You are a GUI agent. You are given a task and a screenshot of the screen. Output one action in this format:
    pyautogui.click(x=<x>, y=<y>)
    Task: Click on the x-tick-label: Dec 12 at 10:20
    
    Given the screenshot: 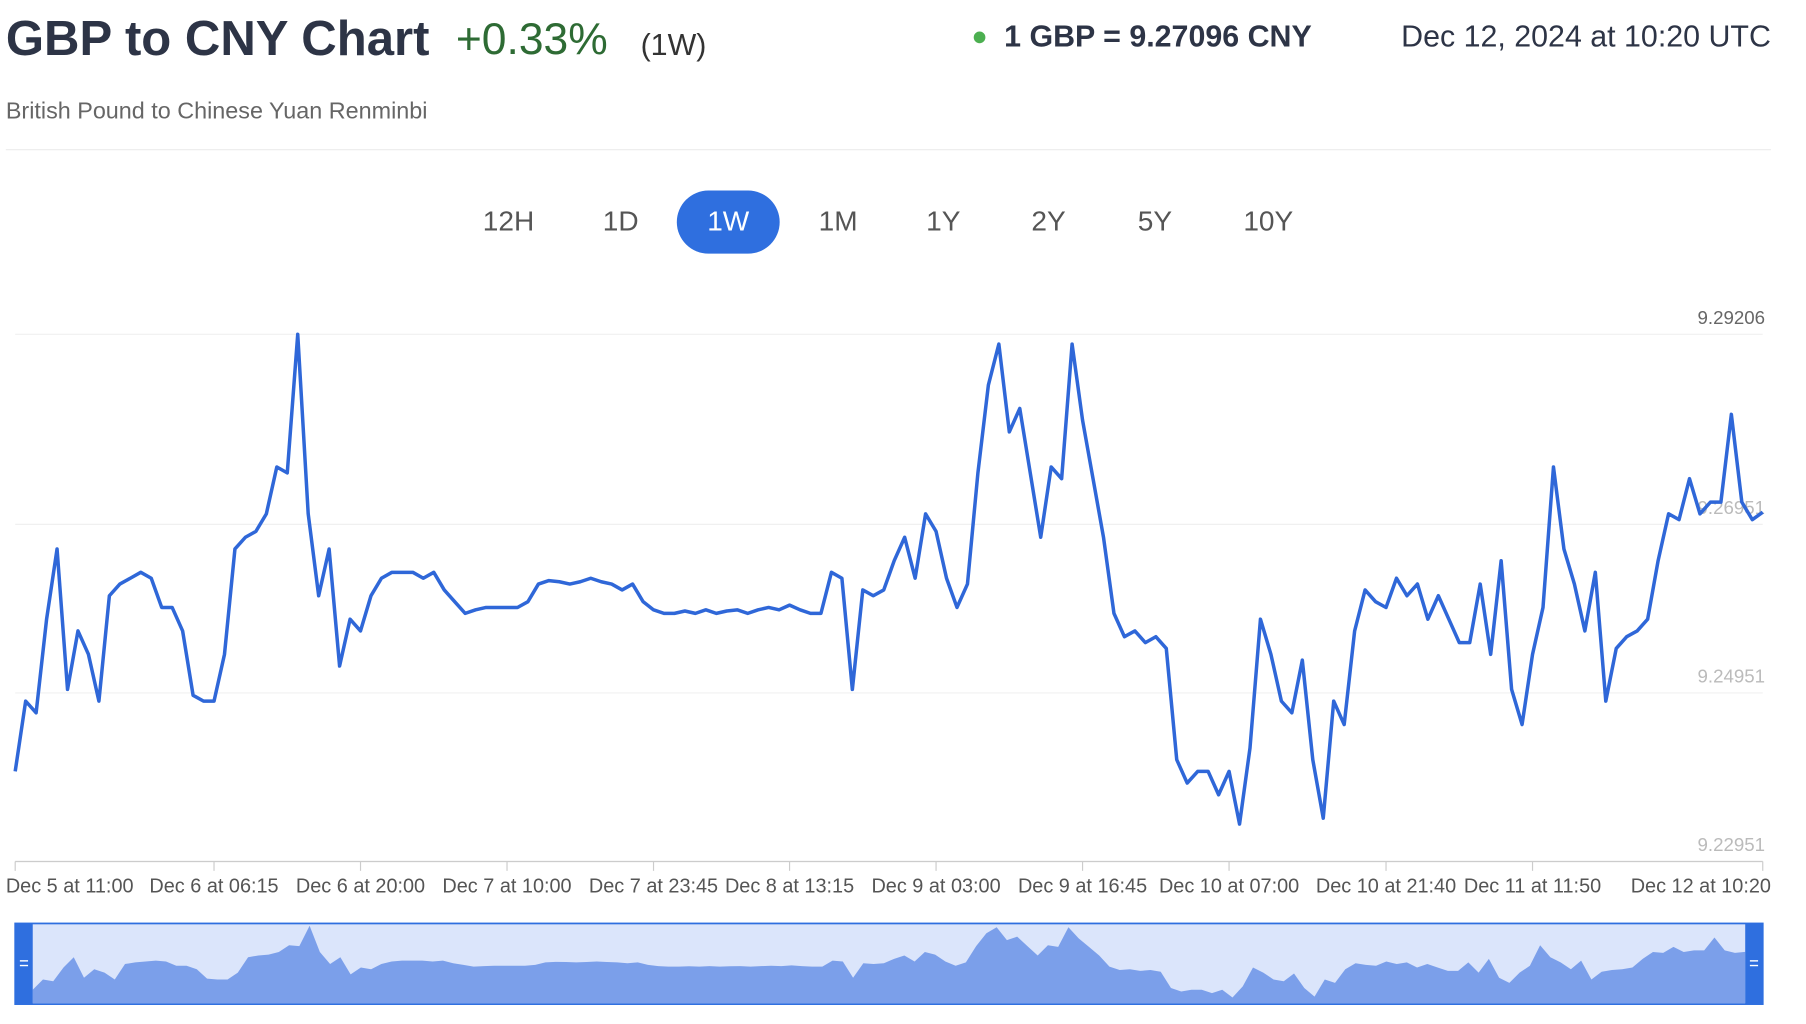 What is the action you would take?
    pyautogui.click(x=1701, y=886)
    